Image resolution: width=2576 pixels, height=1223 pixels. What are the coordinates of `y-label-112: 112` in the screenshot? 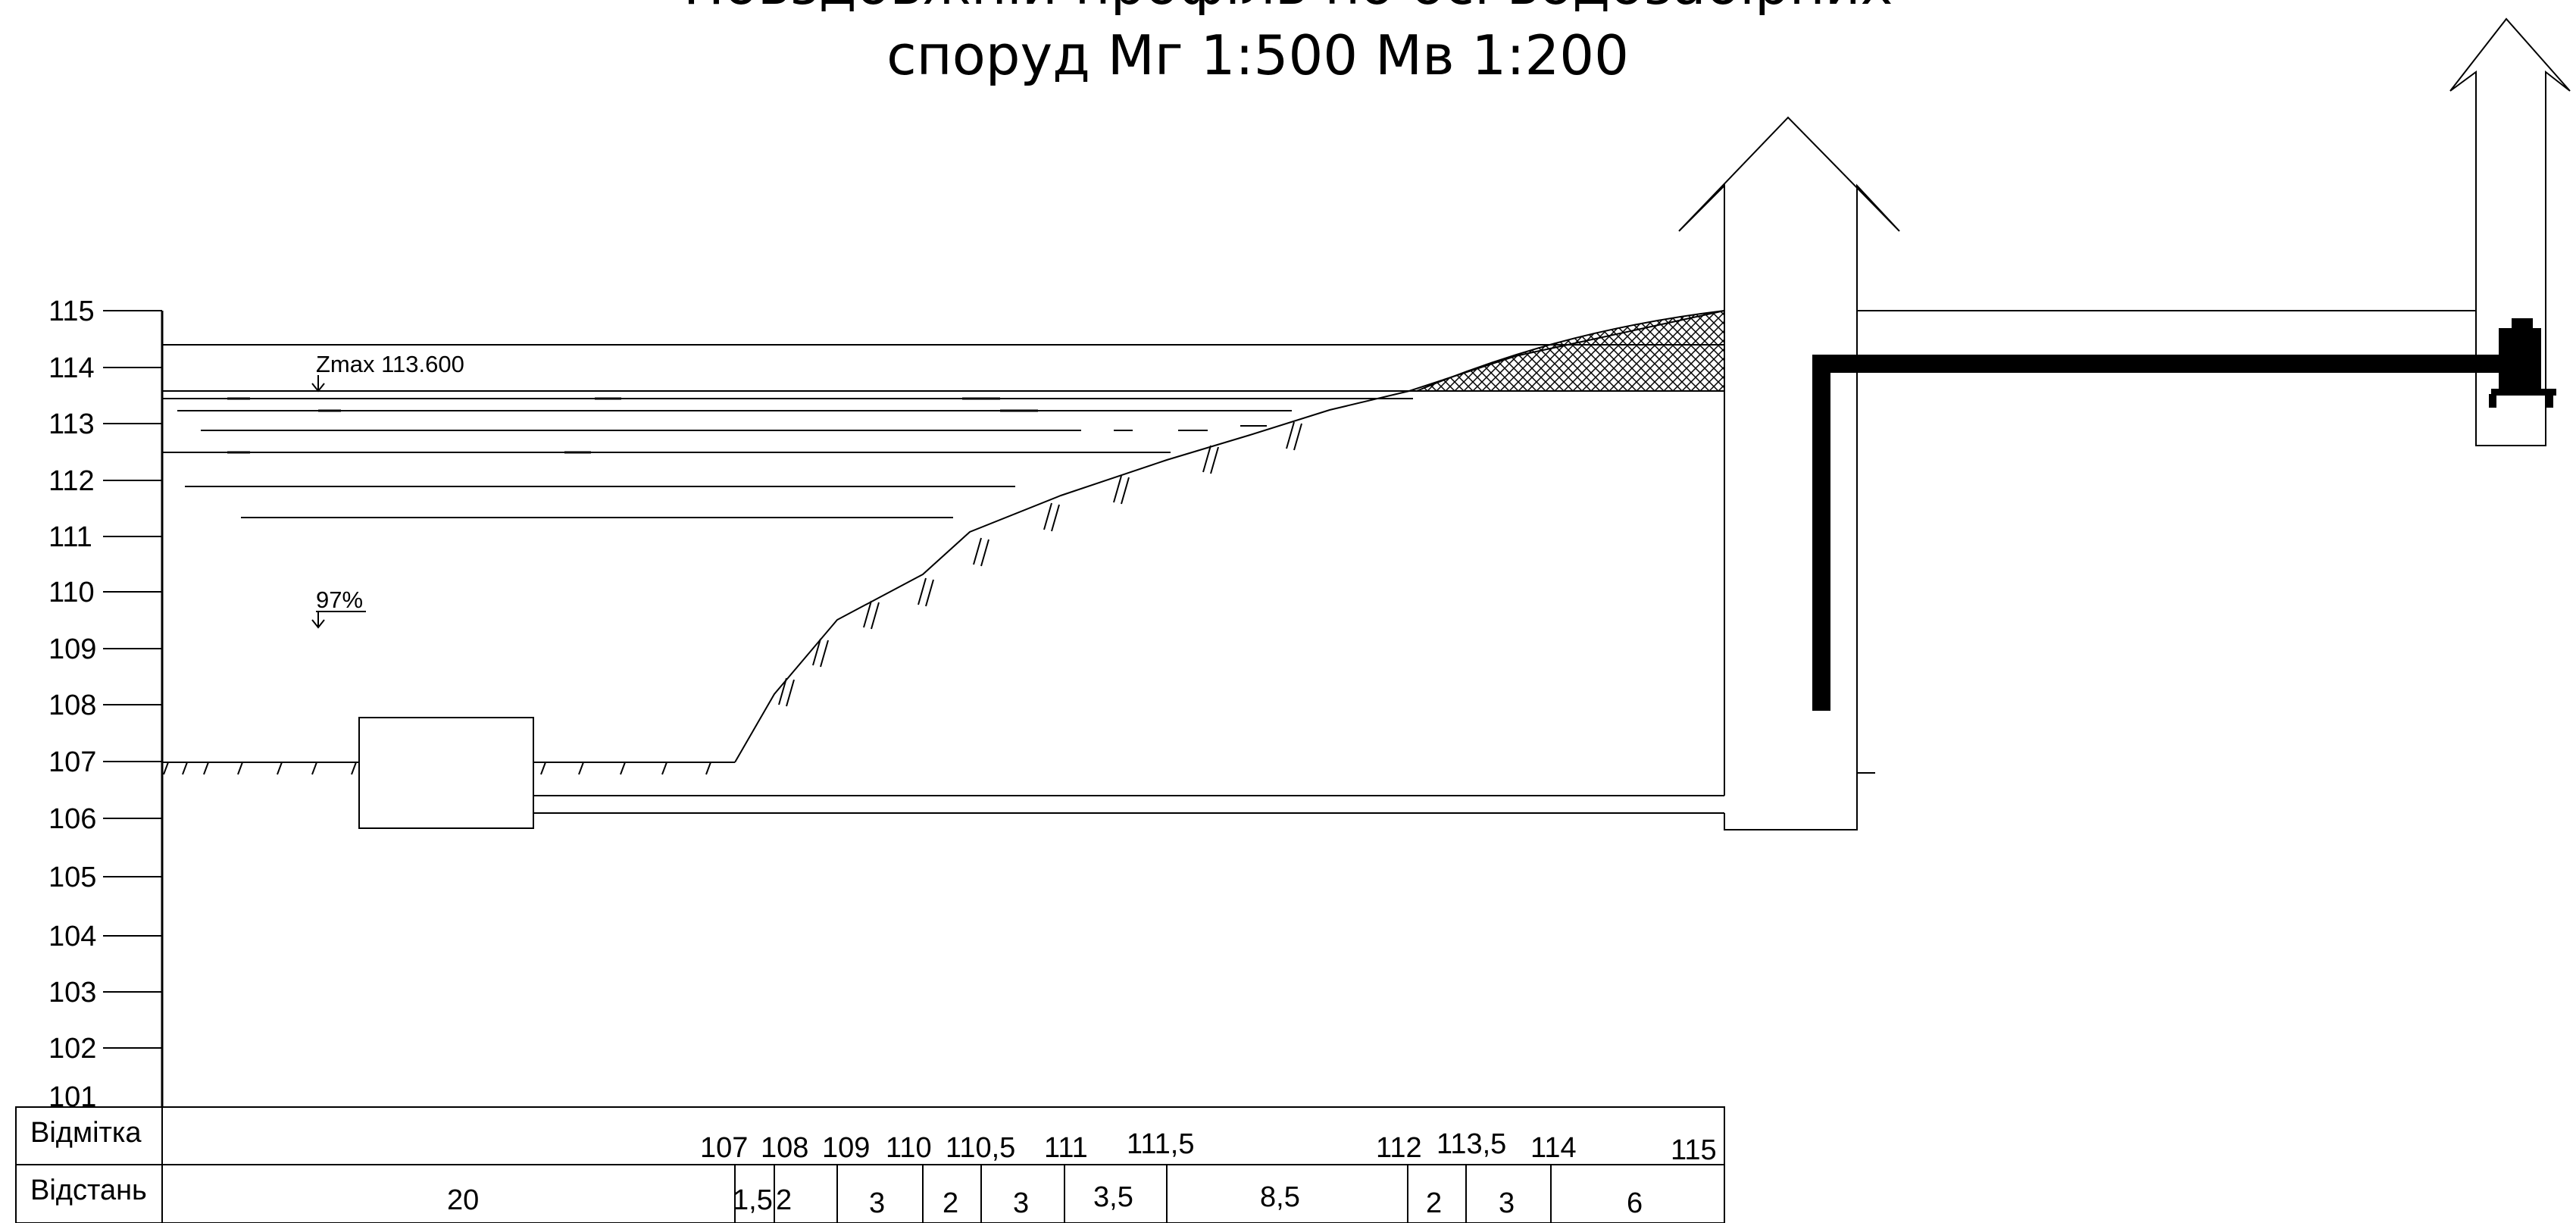 It's located at (71, 481).